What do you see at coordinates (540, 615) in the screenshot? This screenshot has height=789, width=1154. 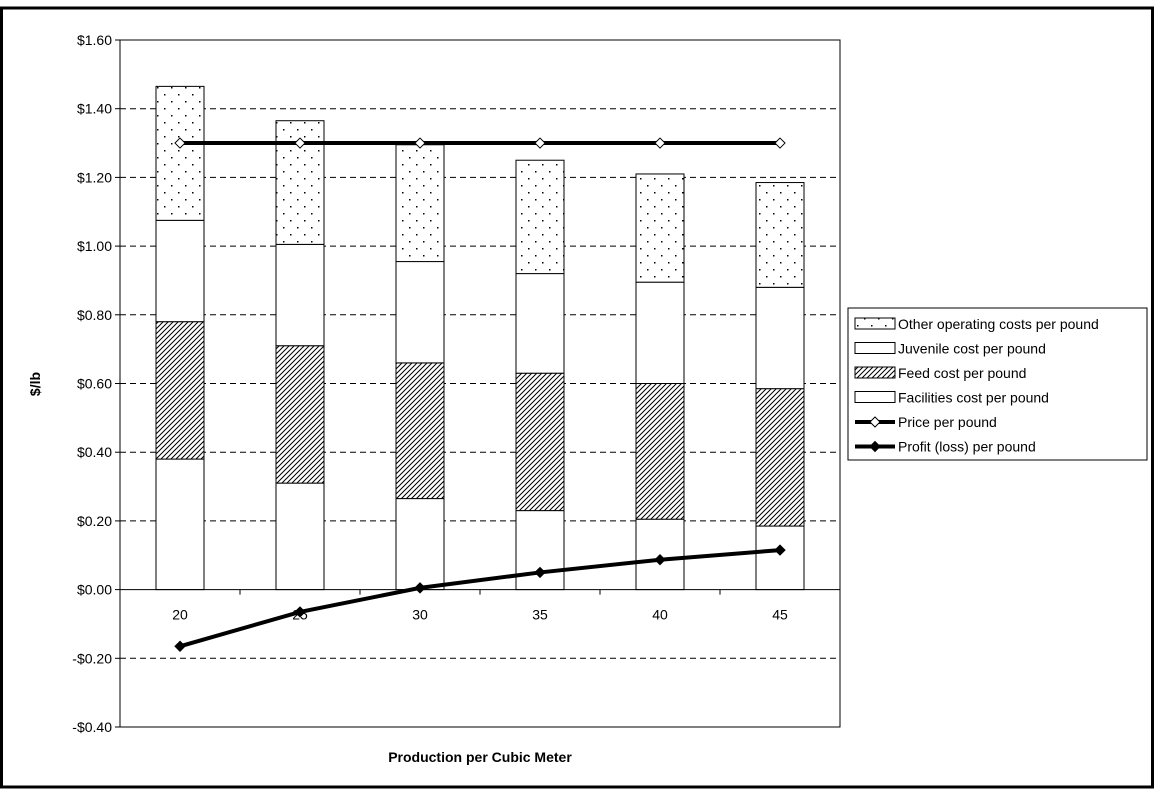 I see `x-tick-label: 35` at bounding box center [540, 615].